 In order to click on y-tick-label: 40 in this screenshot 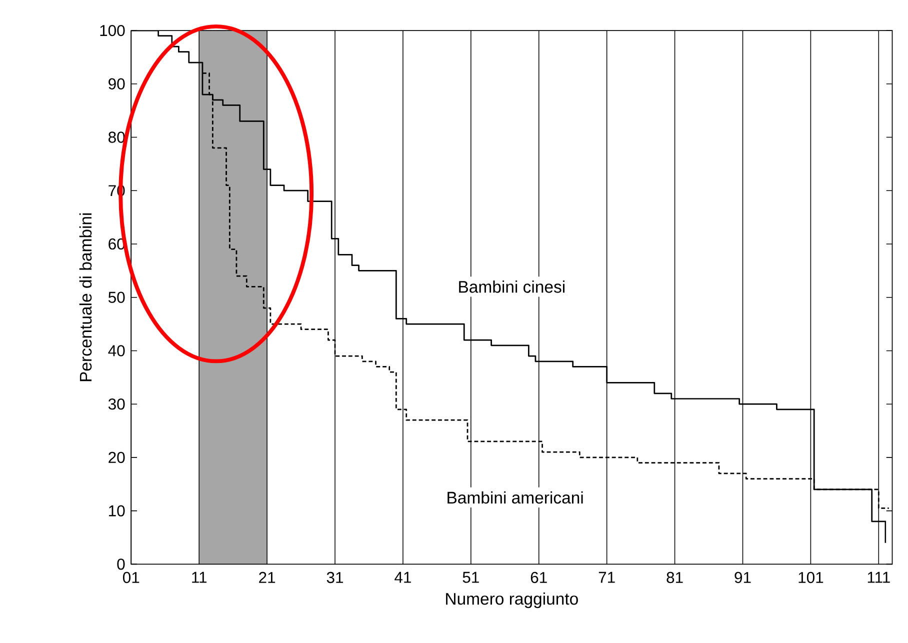, I will do `click(116, 350)`.